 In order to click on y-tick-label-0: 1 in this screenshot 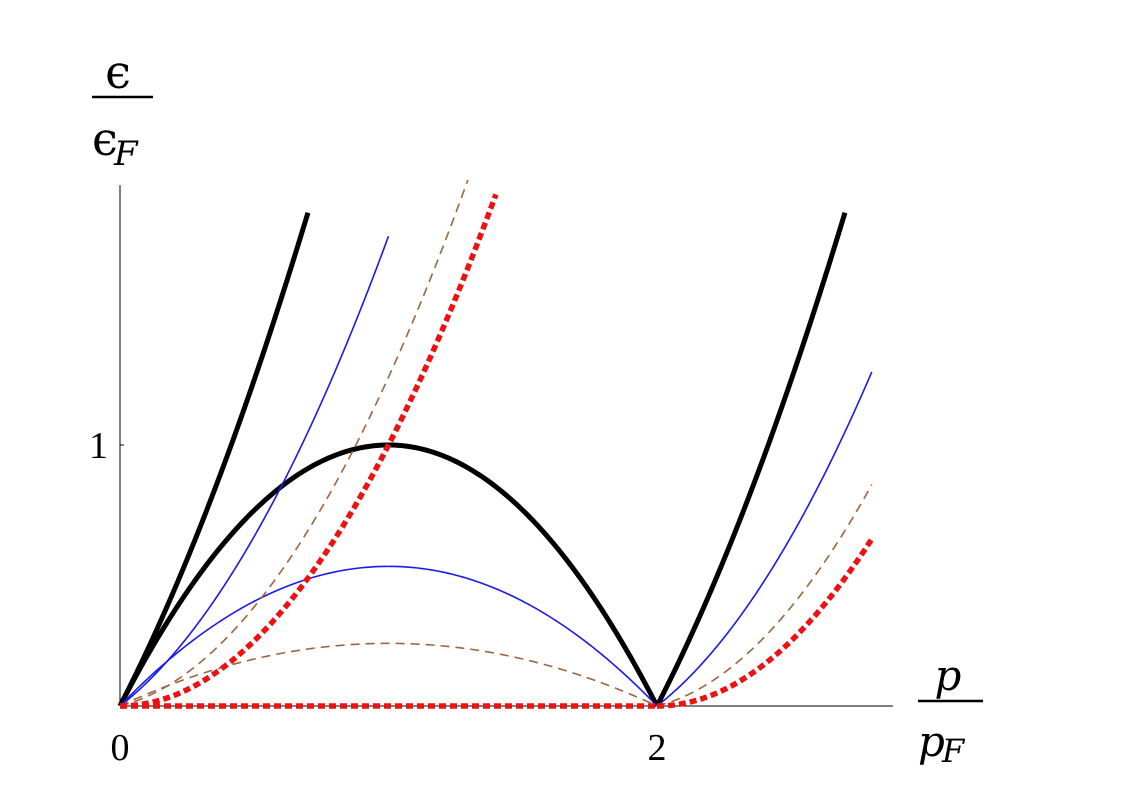, I will do `click(98, 446)`.